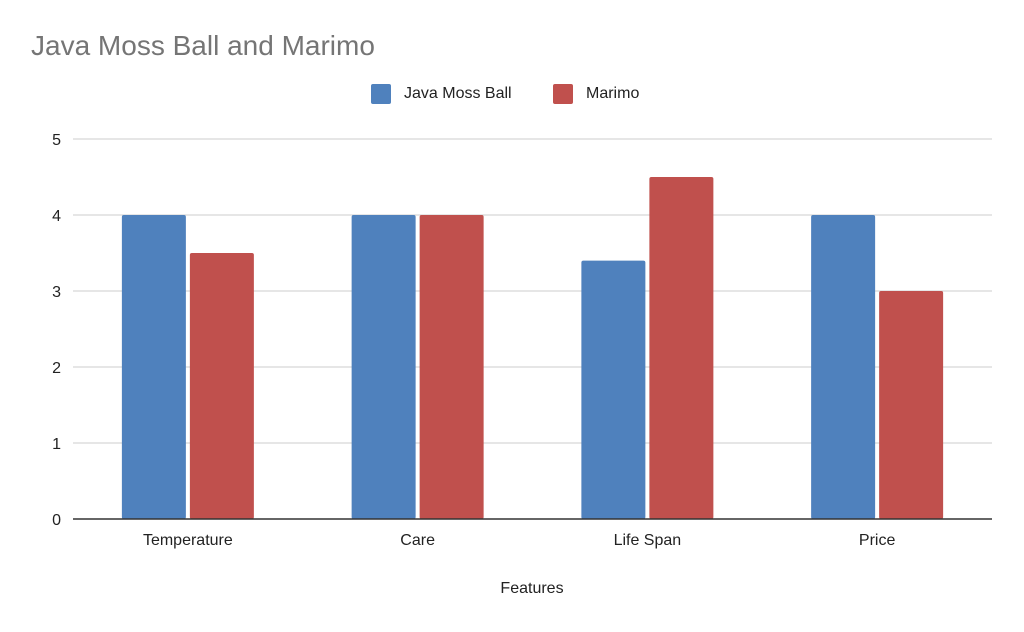  What do you see at coordinates (877, 540) in the screenshot?
I see `x-tick-label: Price` at bounding box center [877, 540].